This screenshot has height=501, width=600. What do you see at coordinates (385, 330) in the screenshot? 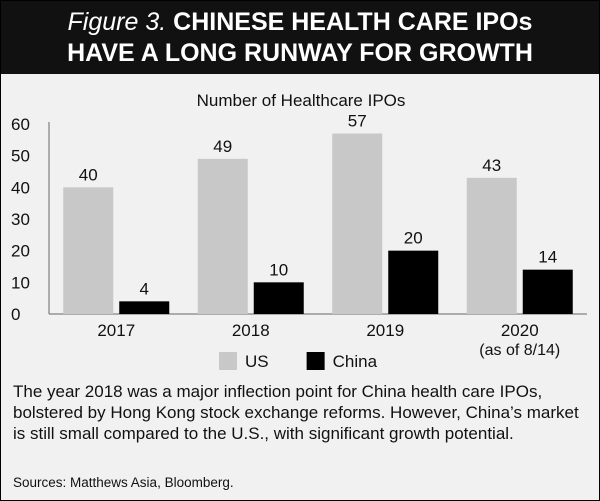
I see `x-tick-label: 2019` at bounding box center [385, 330].